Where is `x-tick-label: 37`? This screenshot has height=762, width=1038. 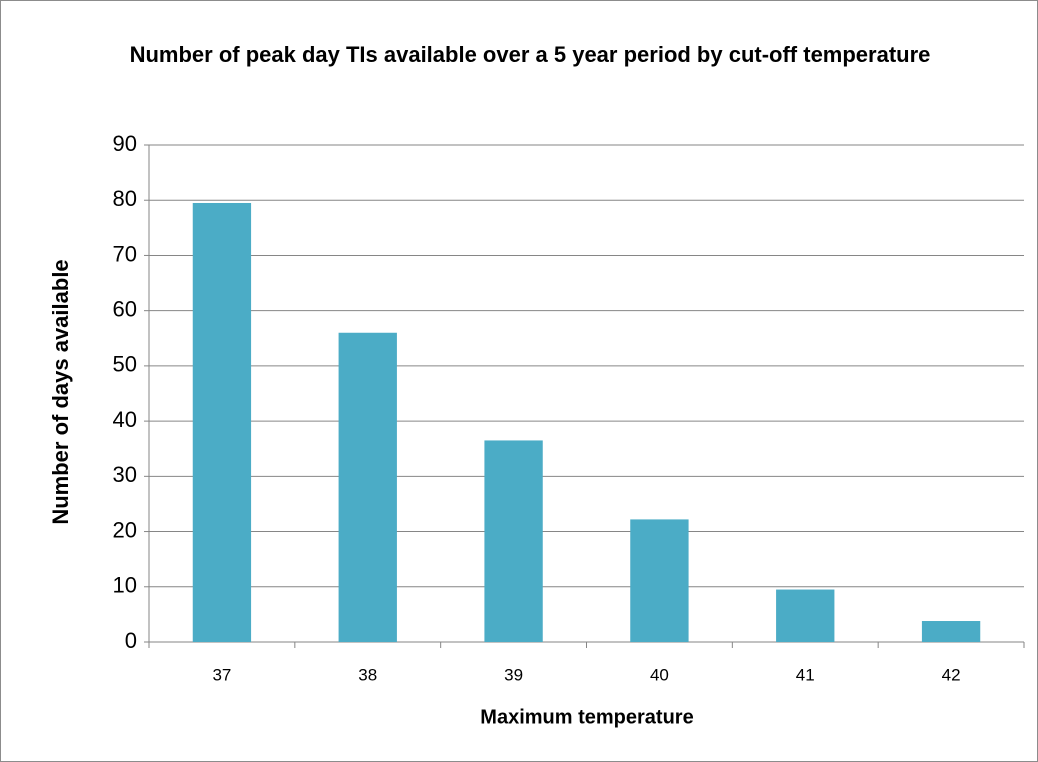
x-tick-label: 37 is located at coordinates (221, 674).